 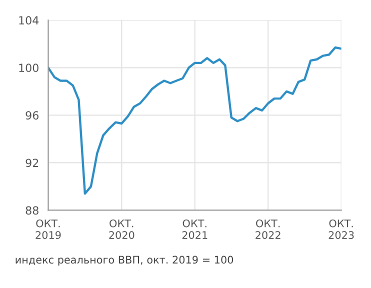 I want to click on x-tick-label: ОКТ. 2023, so click(x=341, y=229).